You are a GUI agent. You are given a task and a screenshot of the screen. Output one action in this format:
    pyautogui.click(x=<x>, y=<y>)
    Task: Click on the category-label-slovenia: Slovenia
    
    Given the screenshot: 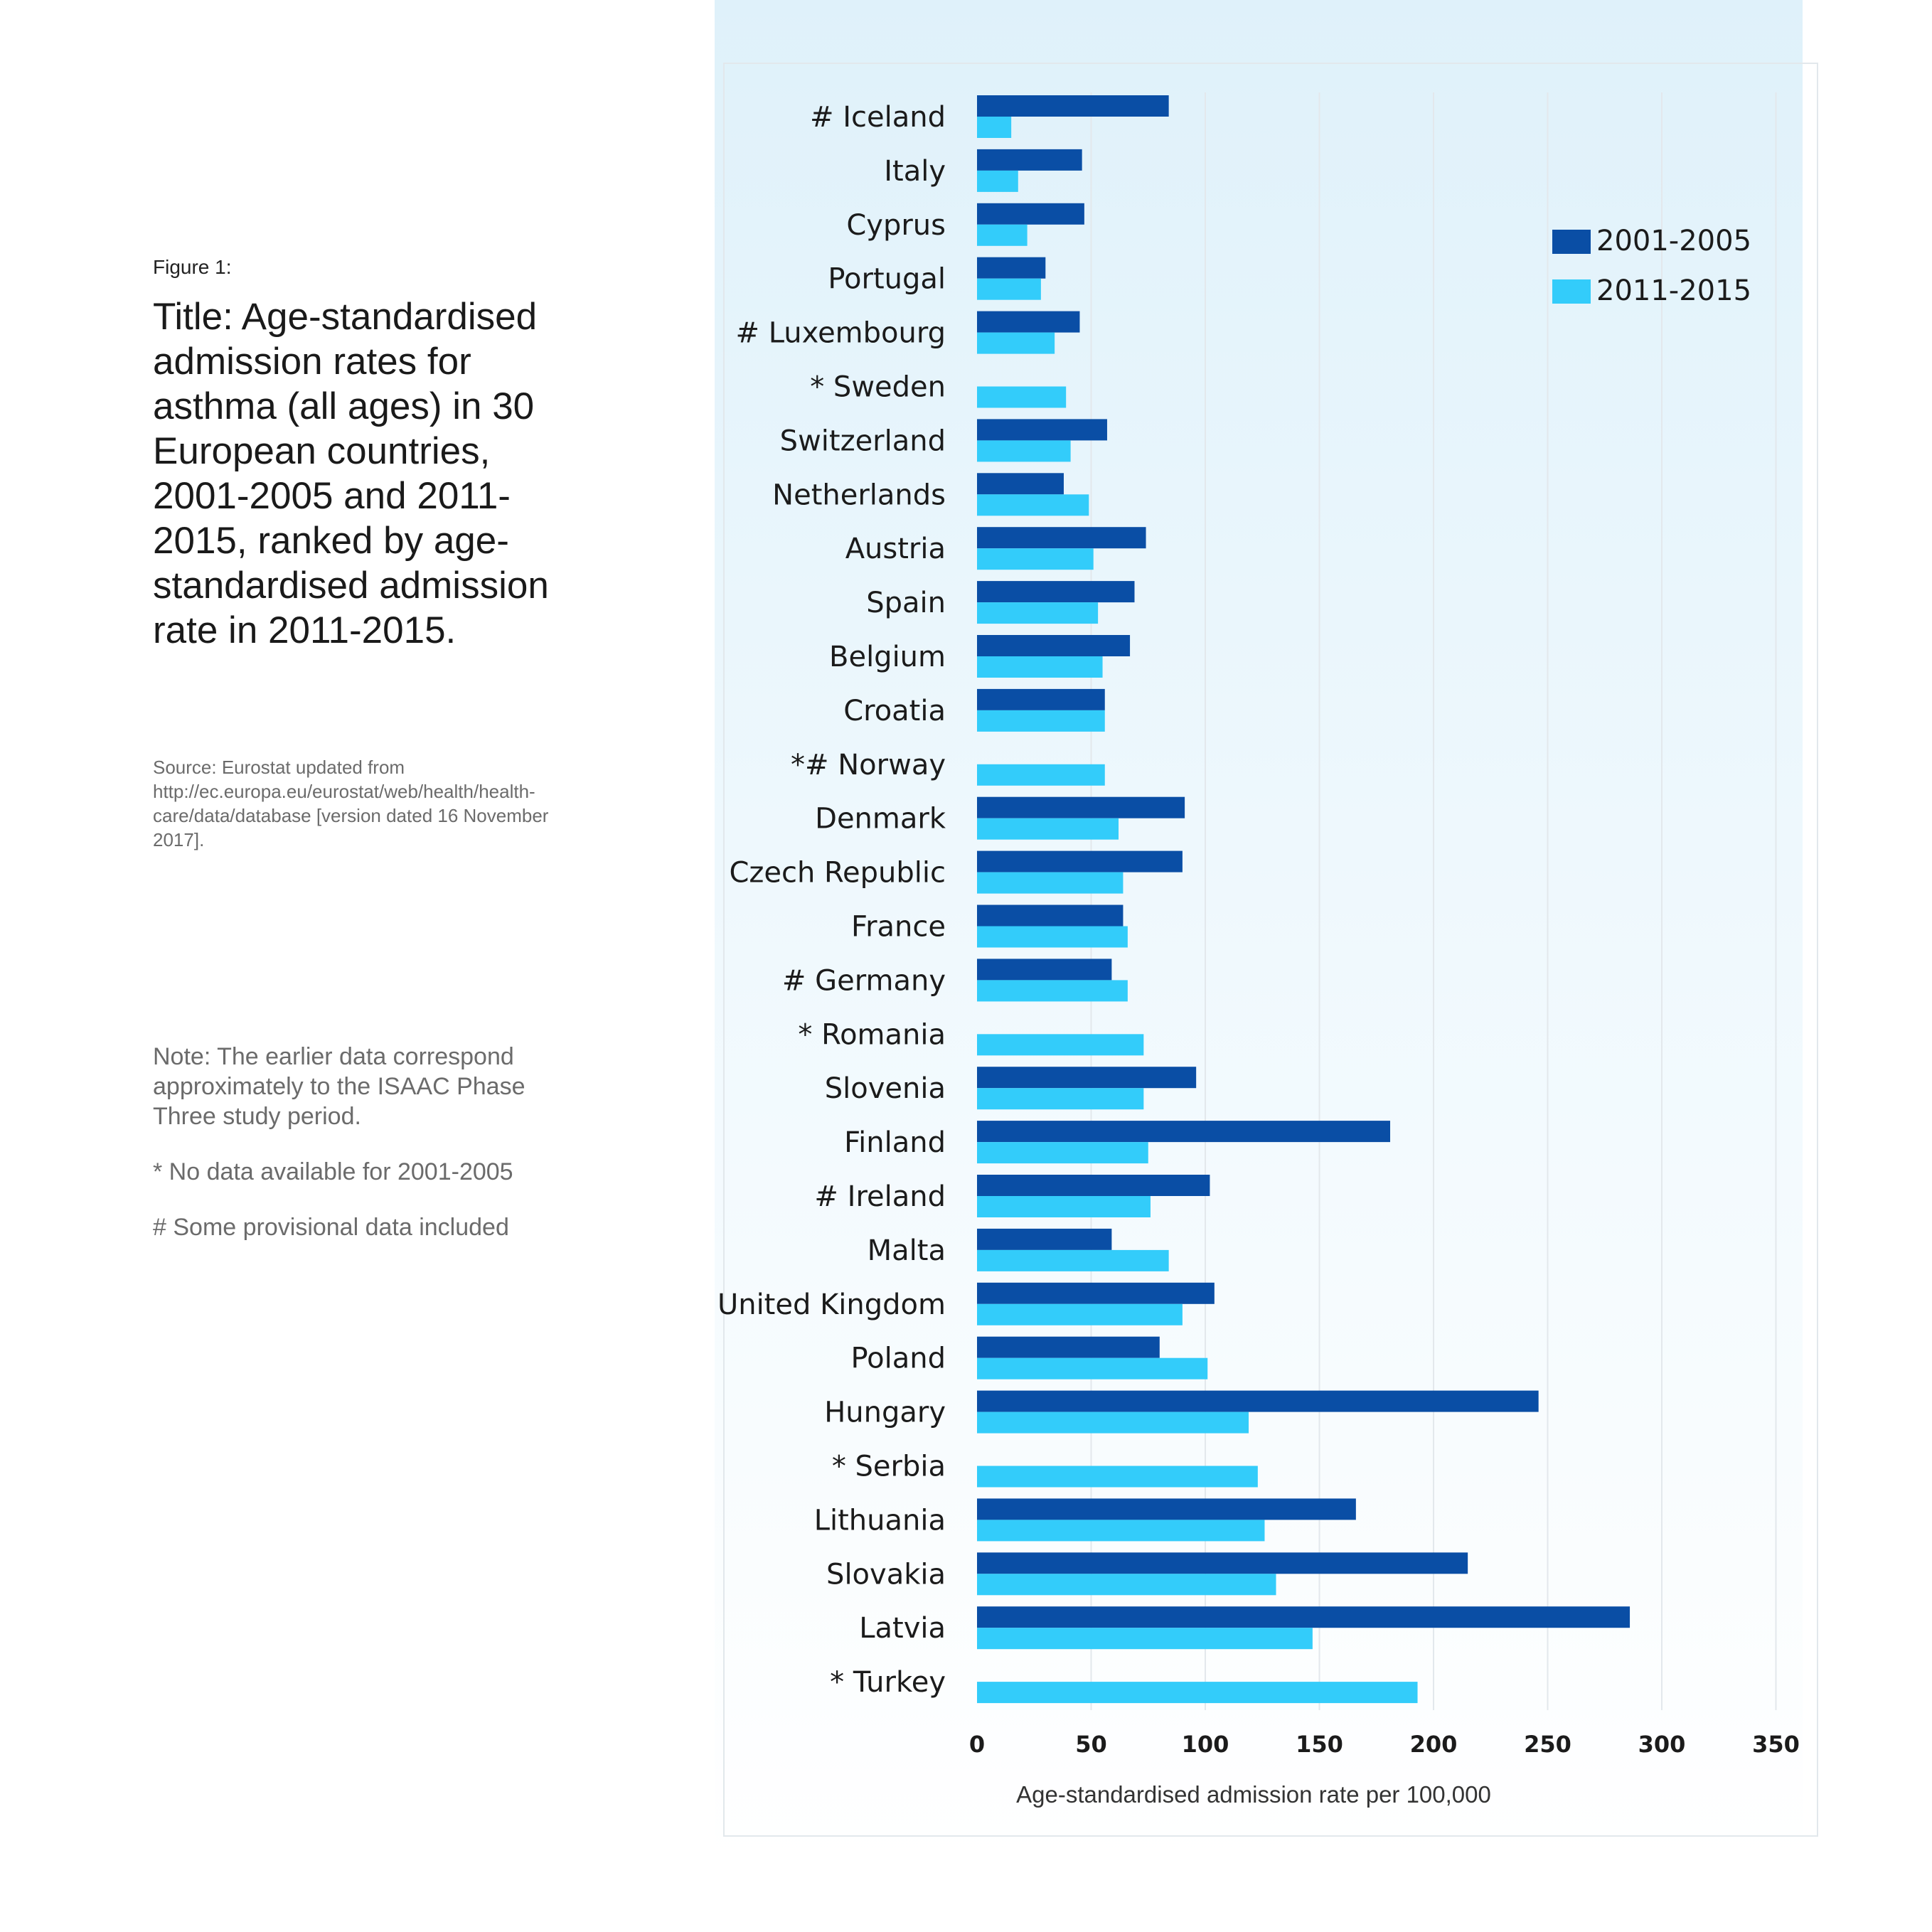 What is the action you would take?
    pyautogui.click(x=885, y=1088)
    